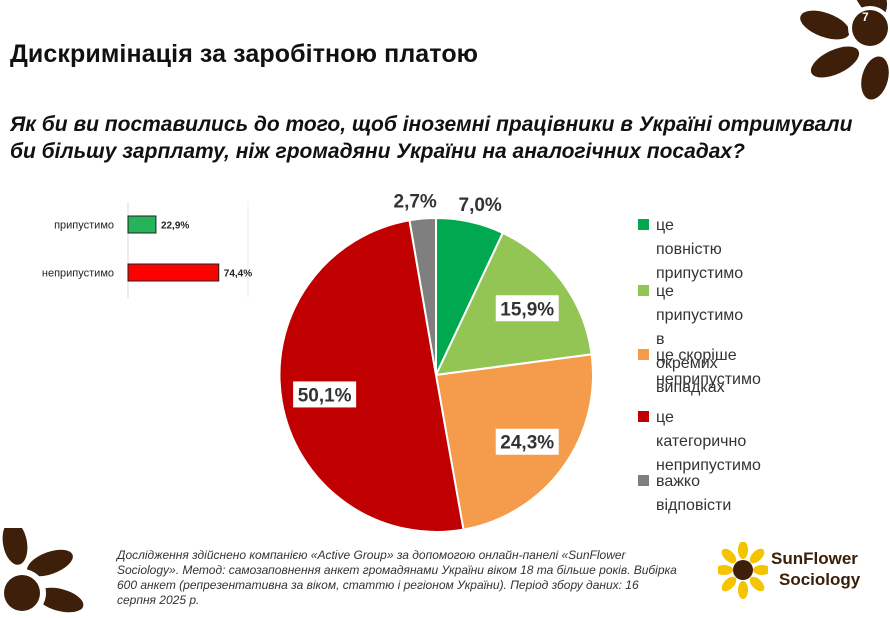  What do you see at coordinates (244, 54) in the screenshot?
I see `page-title: Дискримінація за заробітною платою` at bounding box center [244, 54].